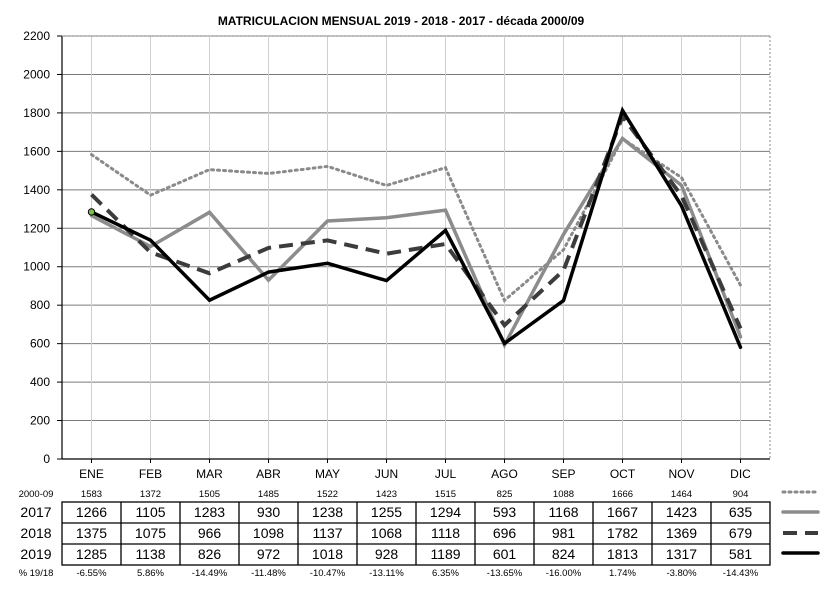 The width and height of the screenshot is (829, 589). Describe the element at coordinates (36, 267) in the screenshot. I see `y-tick-label: 1000` at that location.